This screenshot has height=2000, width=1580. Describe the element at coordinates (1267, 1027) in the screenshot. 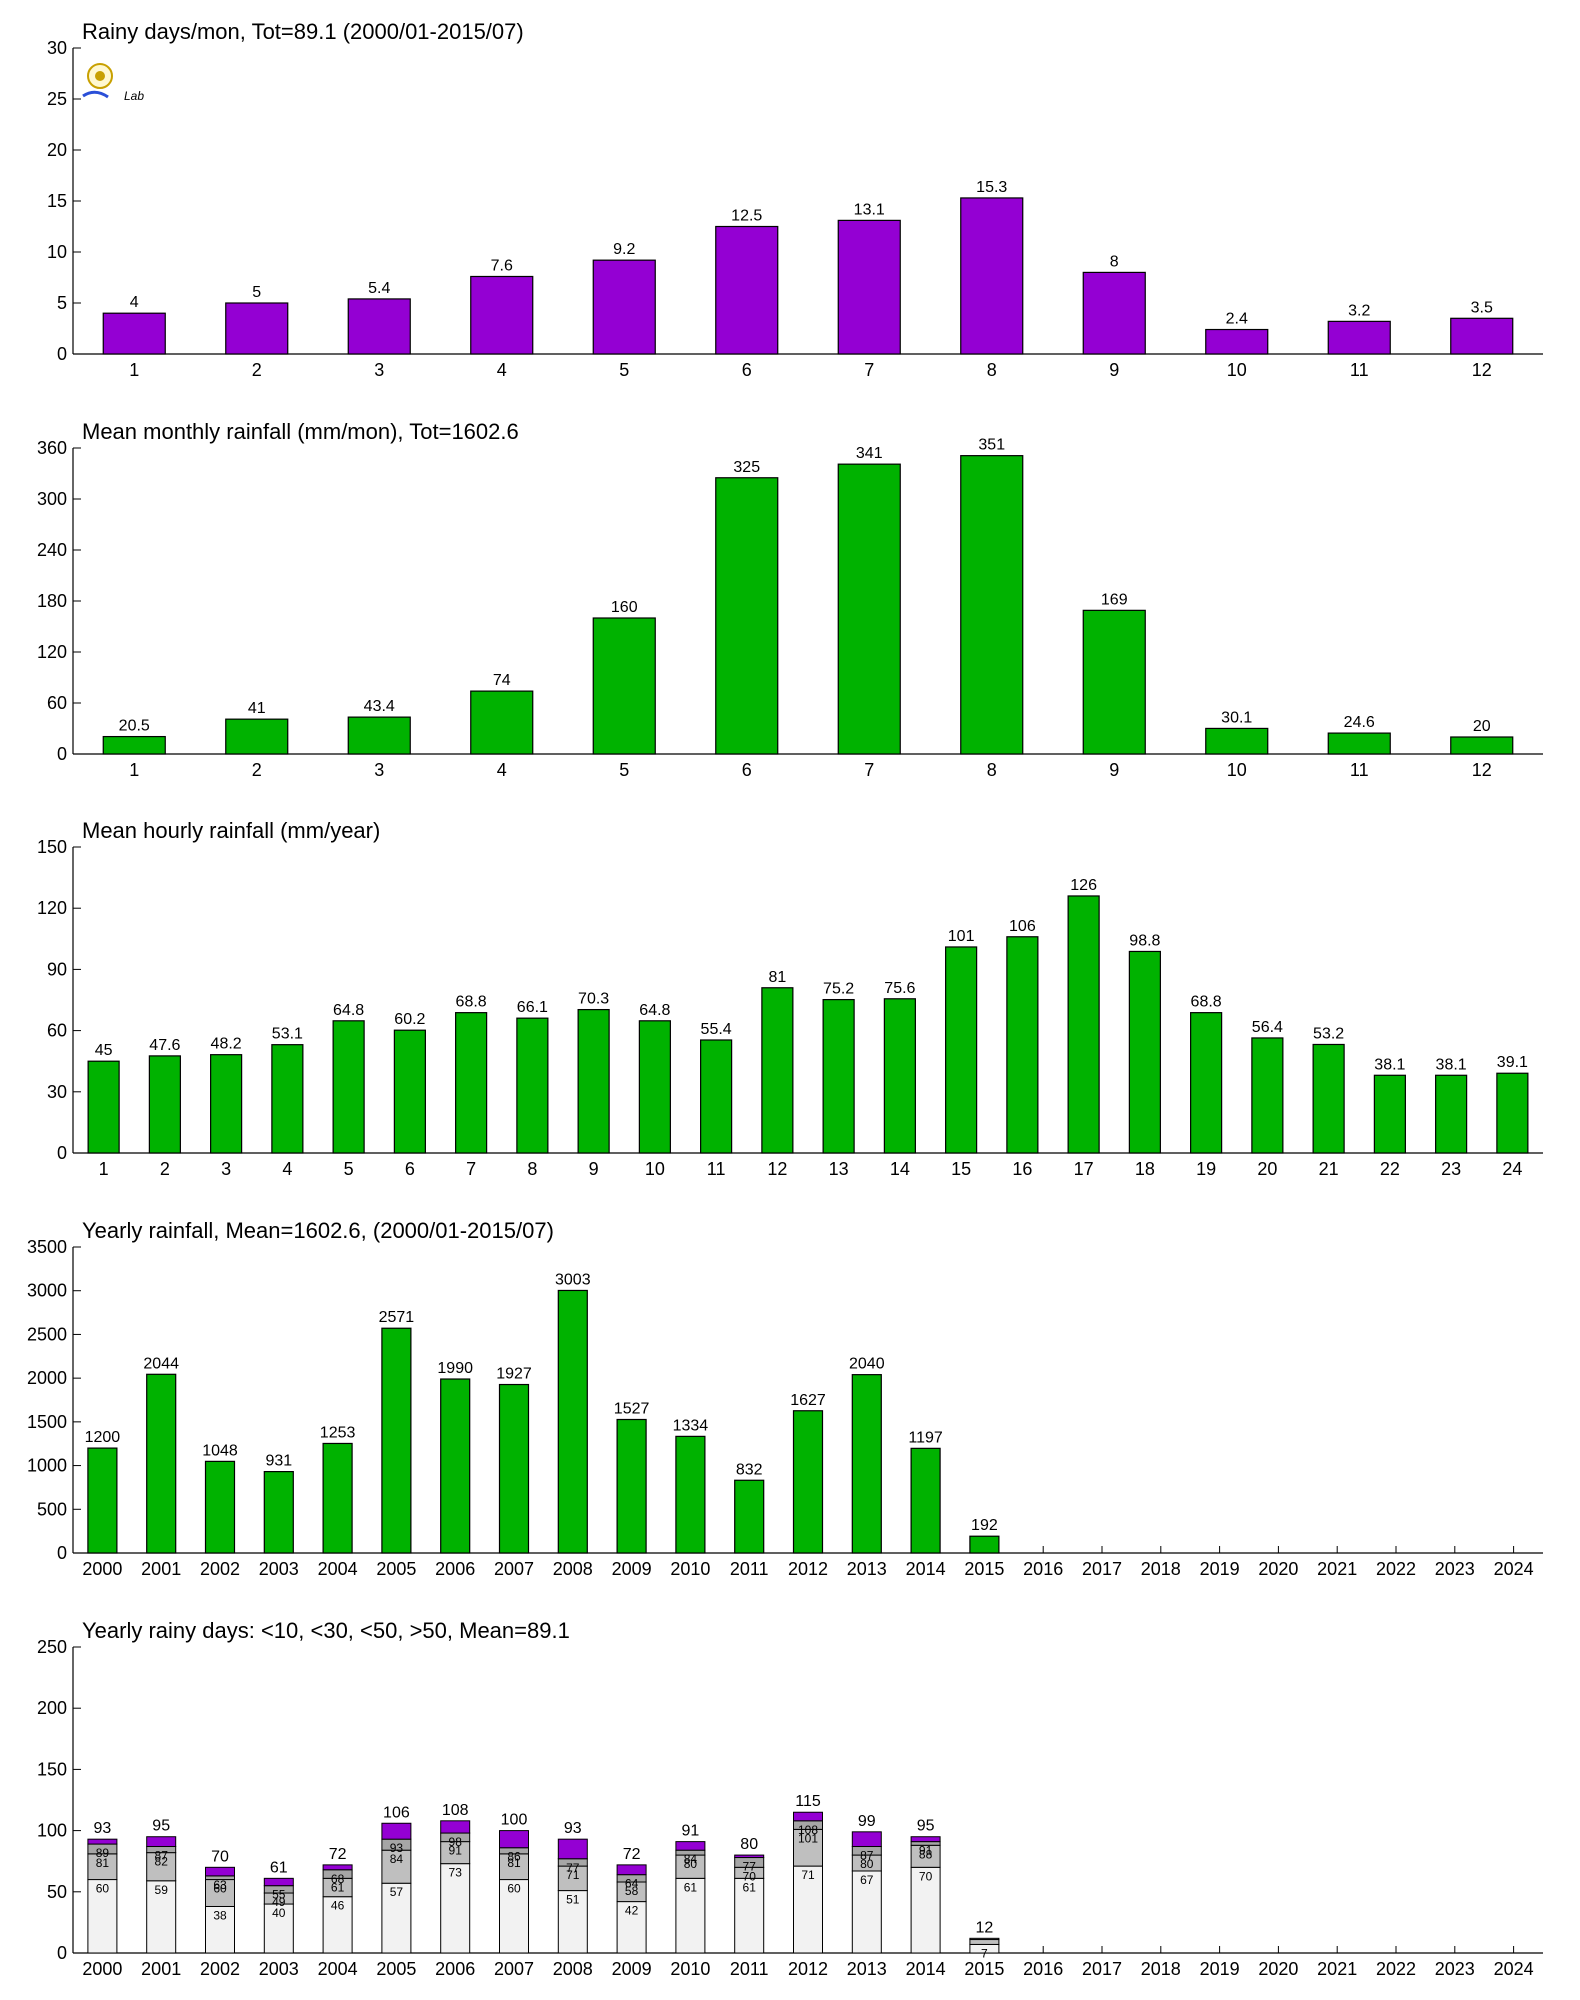

I see `bar-value-label: 56.4` at that location.